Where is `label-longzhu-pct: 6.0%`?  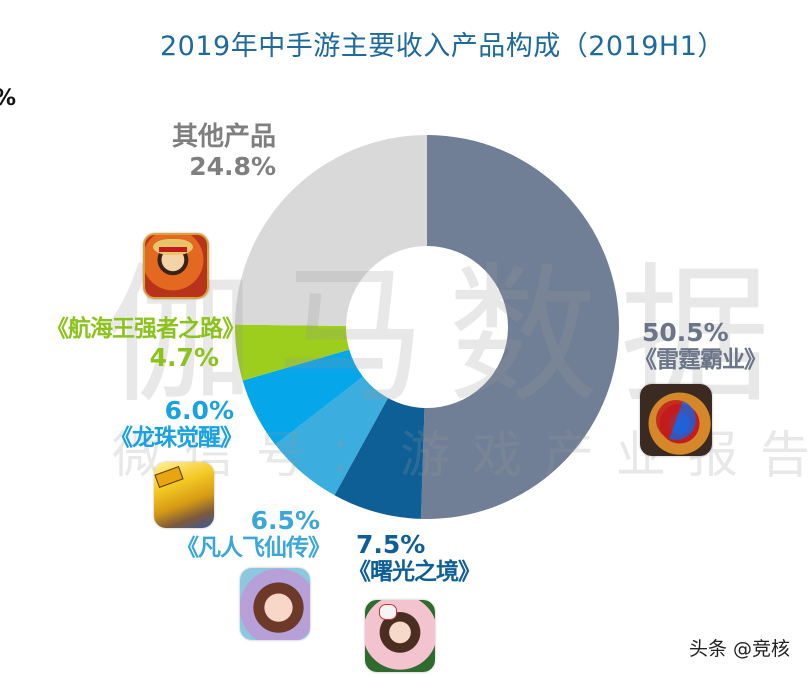 label-longzhu-pct: 6.0% is located at coordinates (199, 410).